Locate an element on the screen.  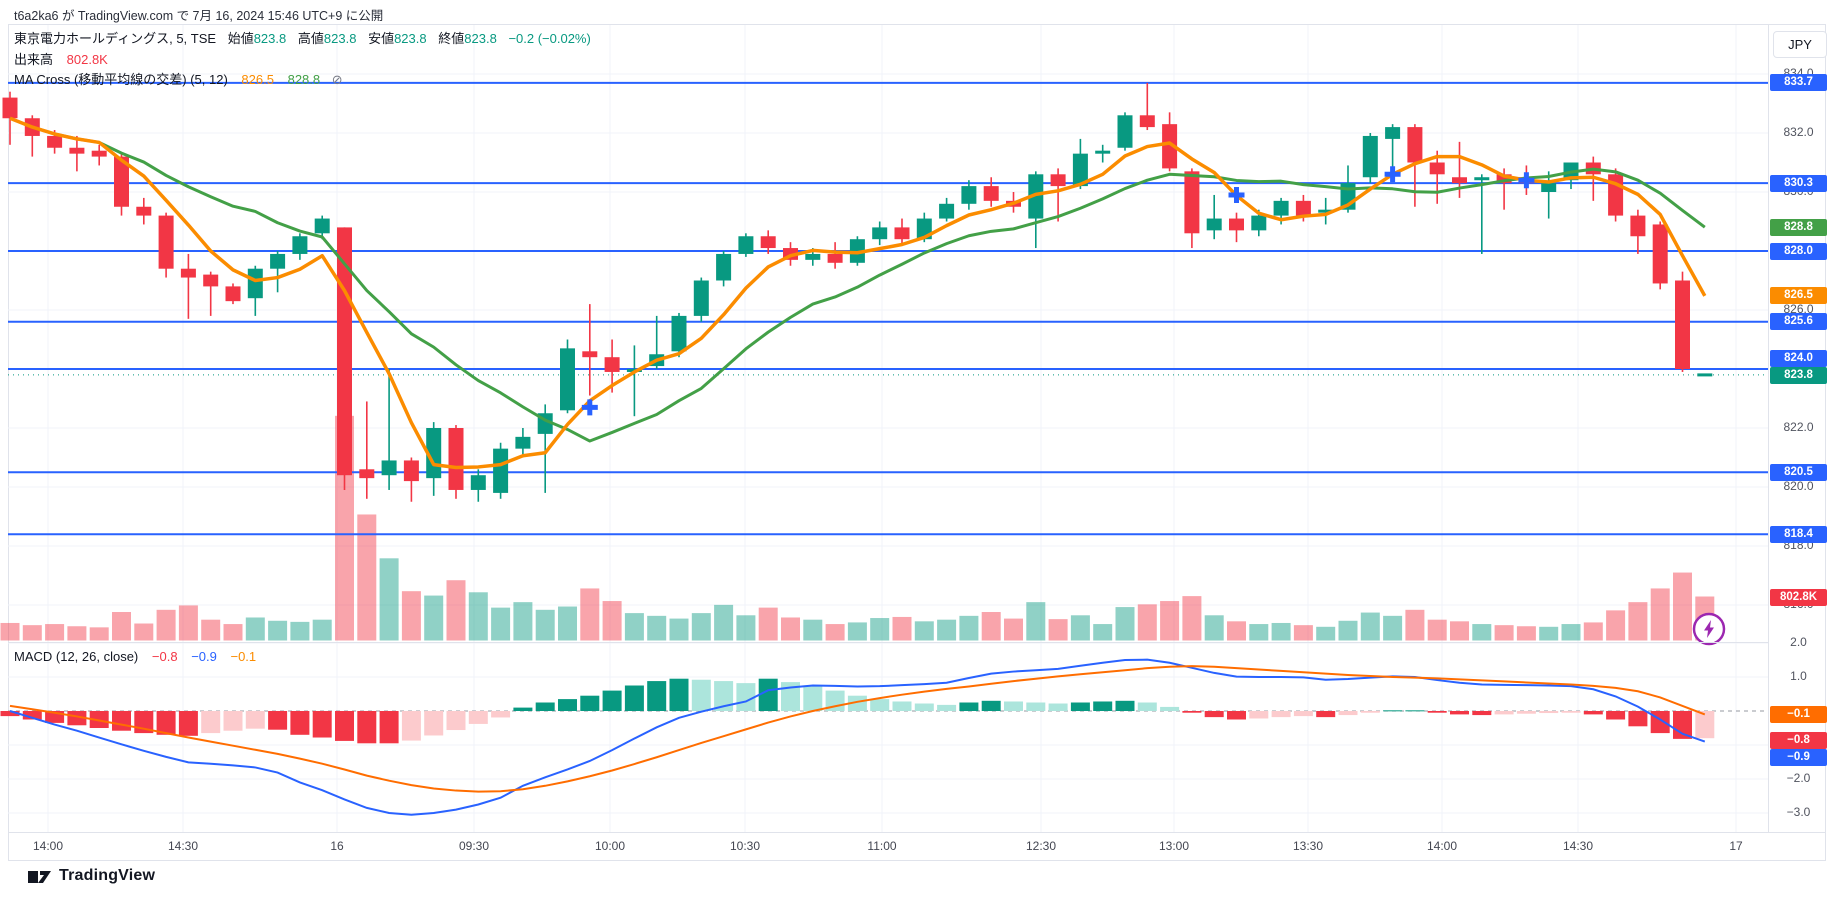
macd-hist-value: −0.8 is located at coordinates (164, 656).